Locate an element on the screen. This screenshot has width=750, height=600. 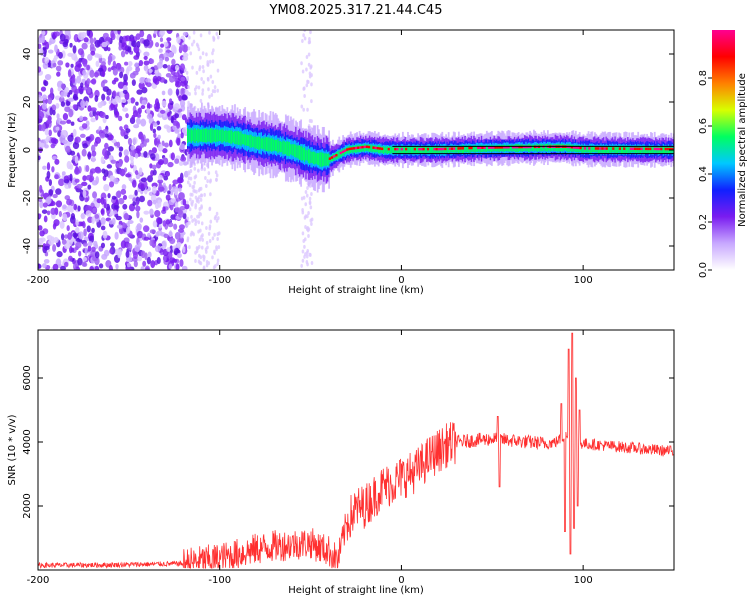
snr-xtick-label: -100 is located at coordinates (219, 580).